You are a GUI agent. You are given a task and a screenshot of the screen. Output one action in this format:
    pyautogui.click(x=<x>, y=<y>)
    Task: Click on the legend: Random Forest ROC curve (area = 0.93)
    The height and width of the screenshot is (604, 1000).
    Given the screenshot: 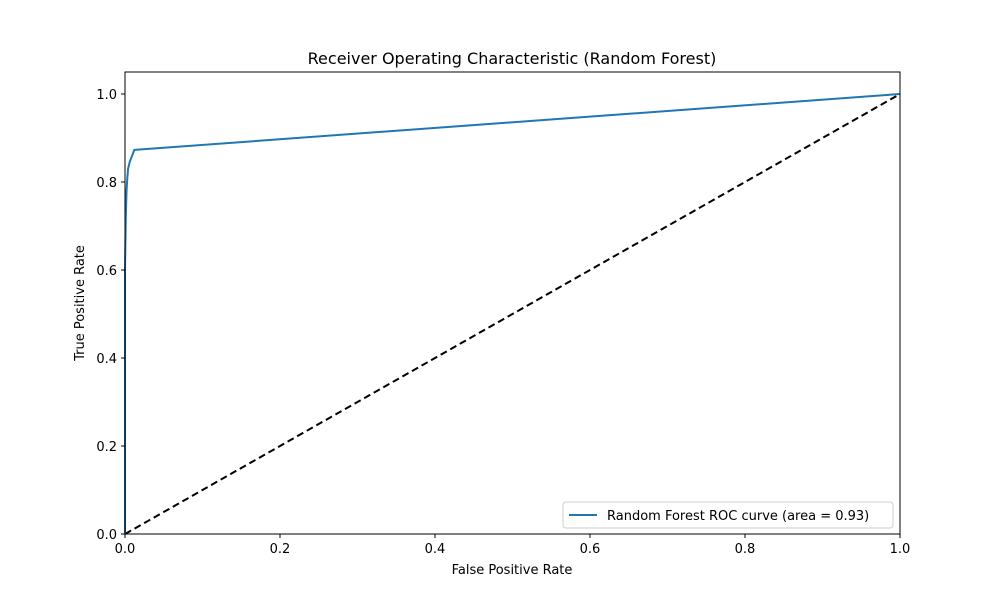 What is the action you would take?
    pyautogui.click(x=728, y=515)
    